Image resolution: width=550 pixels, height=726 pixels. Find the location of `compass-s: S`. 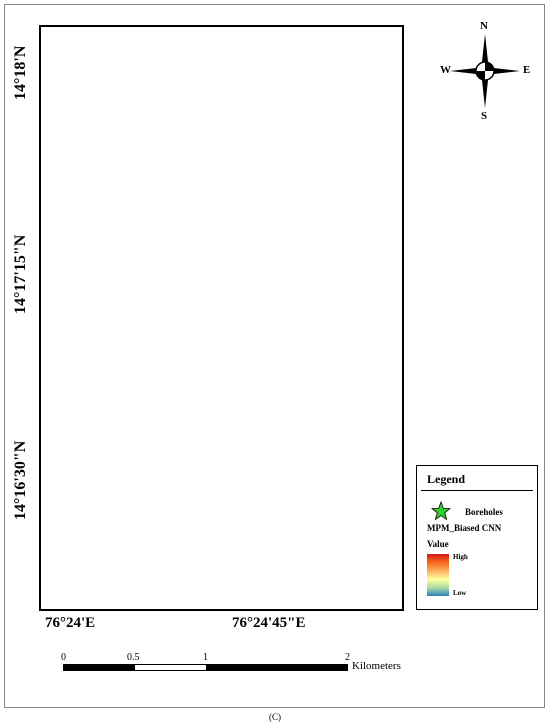

compass-s: S is located at coordinates (484, 116).